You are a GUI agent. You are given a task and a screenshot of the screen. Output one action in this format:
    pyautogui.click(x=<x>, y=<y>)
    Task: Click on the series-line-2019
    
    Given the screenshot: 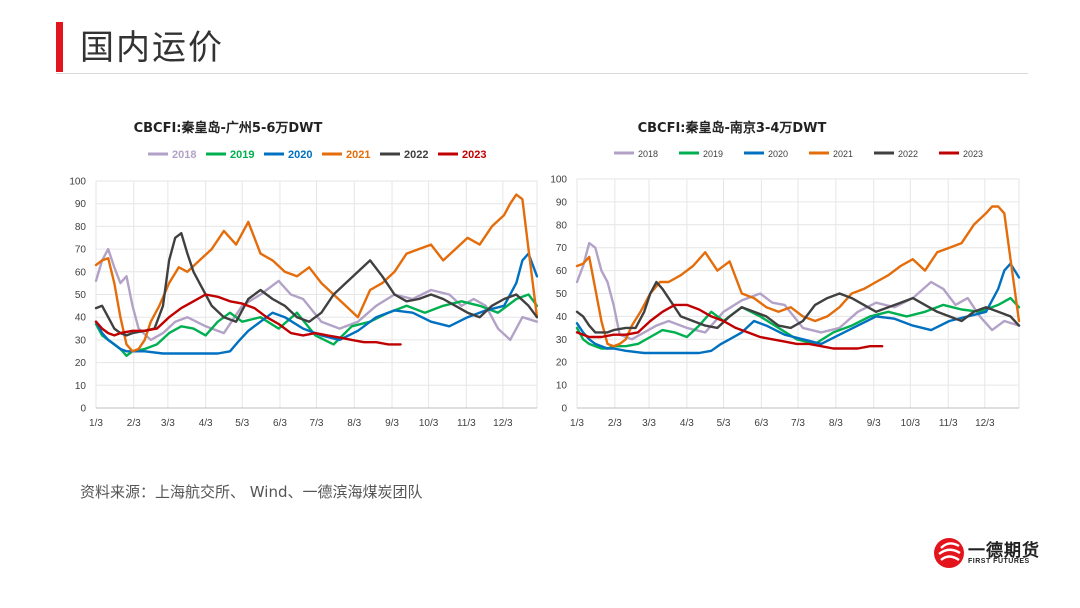 What is the action you would take?
    pyautogui.click(x=316, y=325)
    